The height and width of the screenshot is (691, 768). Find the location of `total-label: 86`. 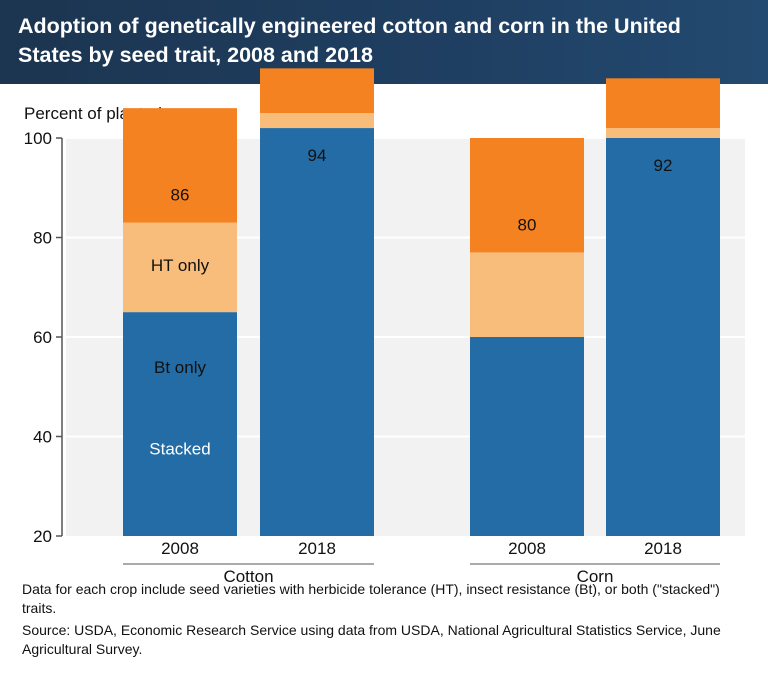

total-label: 86 is located at coordinates (180, 195).